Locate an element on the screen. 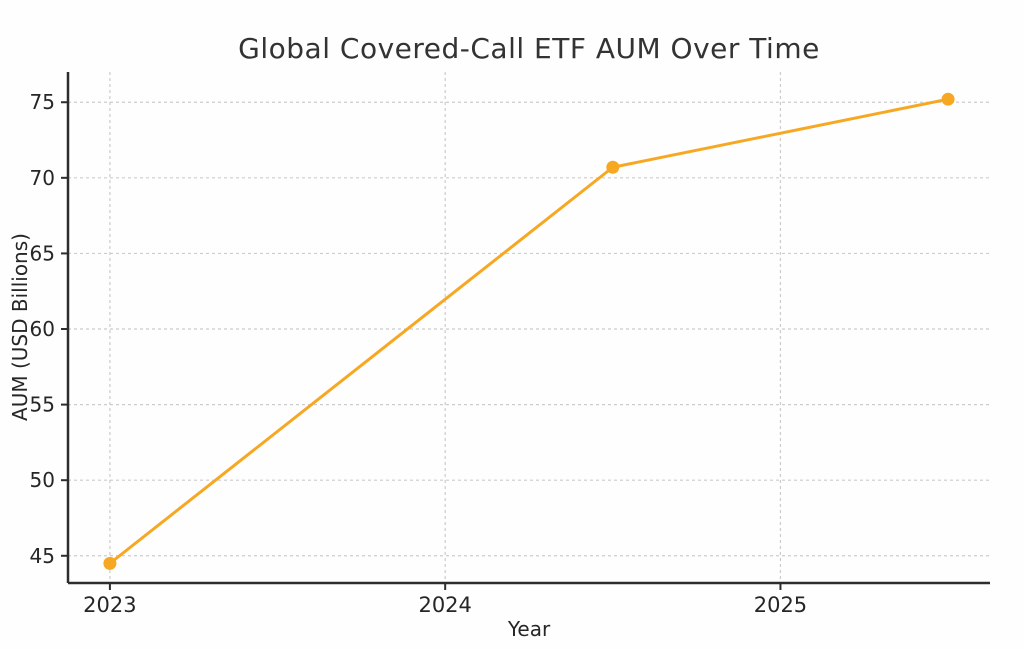 This screenshot has height=650, width=1024. y-tick-label: 65 is located at coordinates (42, 253).